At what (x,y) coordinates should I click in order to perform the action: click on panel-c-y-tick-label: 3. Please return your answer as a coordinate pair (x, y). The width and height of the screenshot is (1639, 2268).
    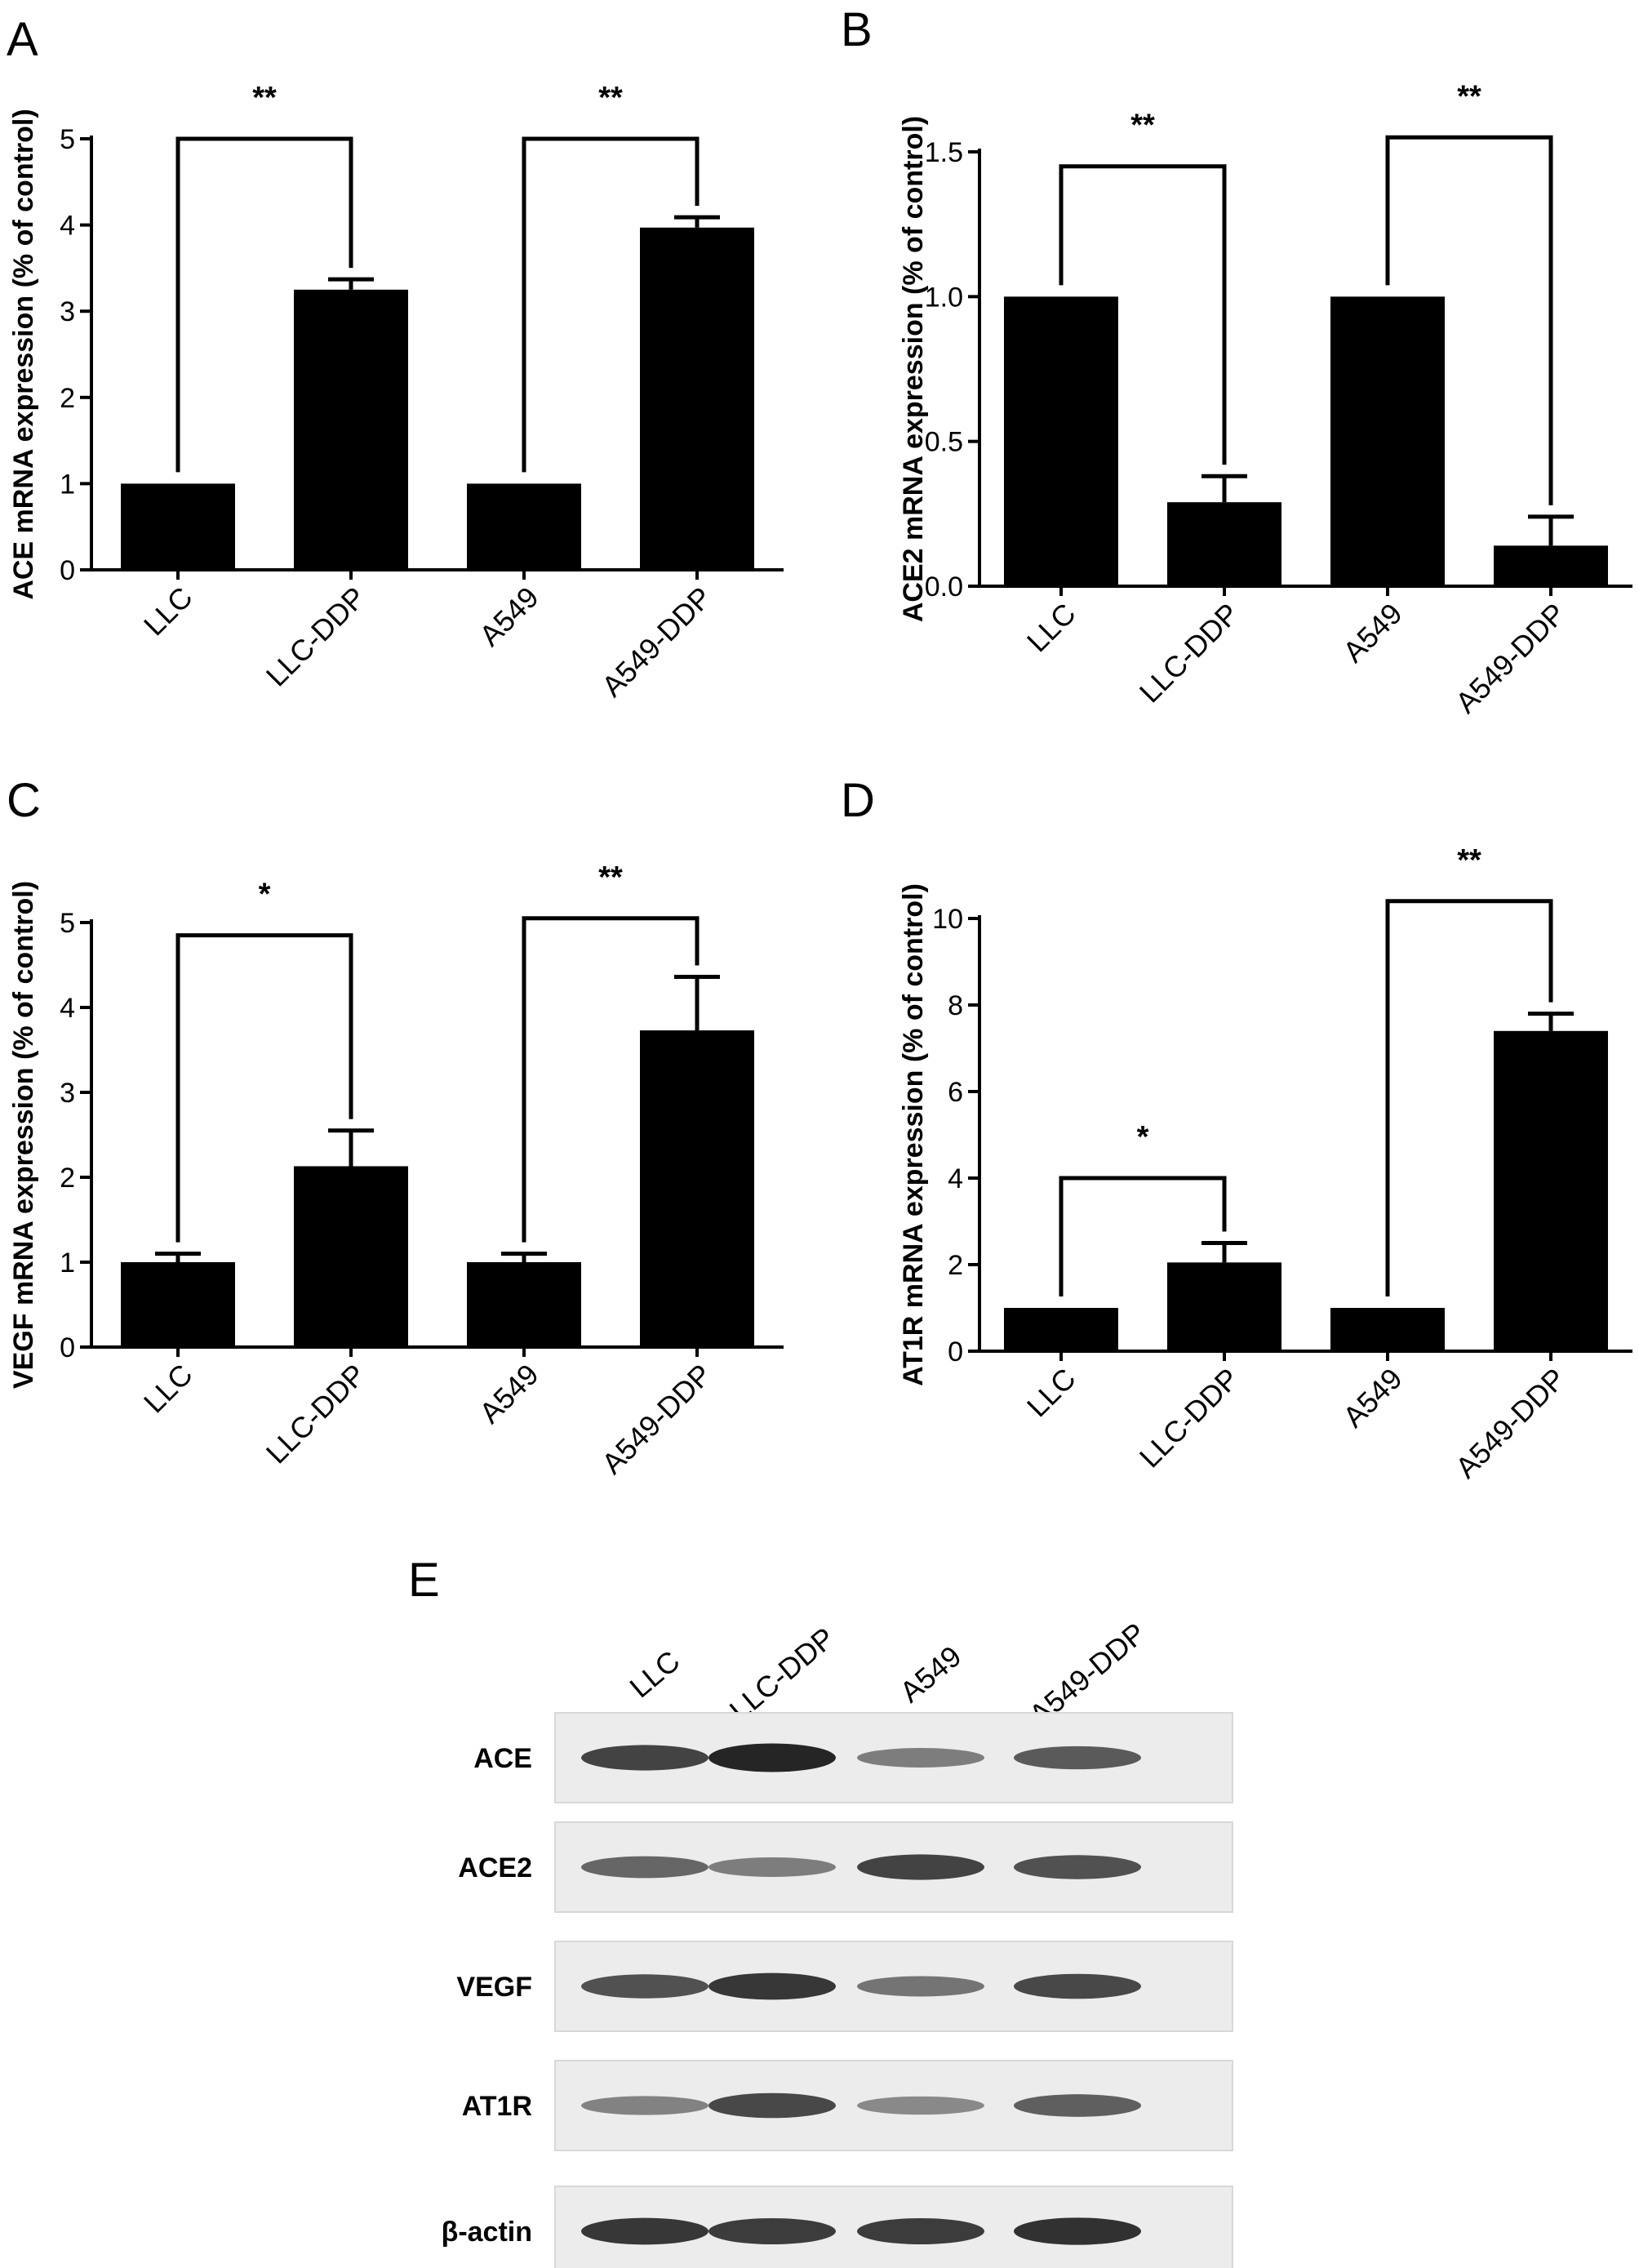
    Looking at the image, I should click on (67, 1093).